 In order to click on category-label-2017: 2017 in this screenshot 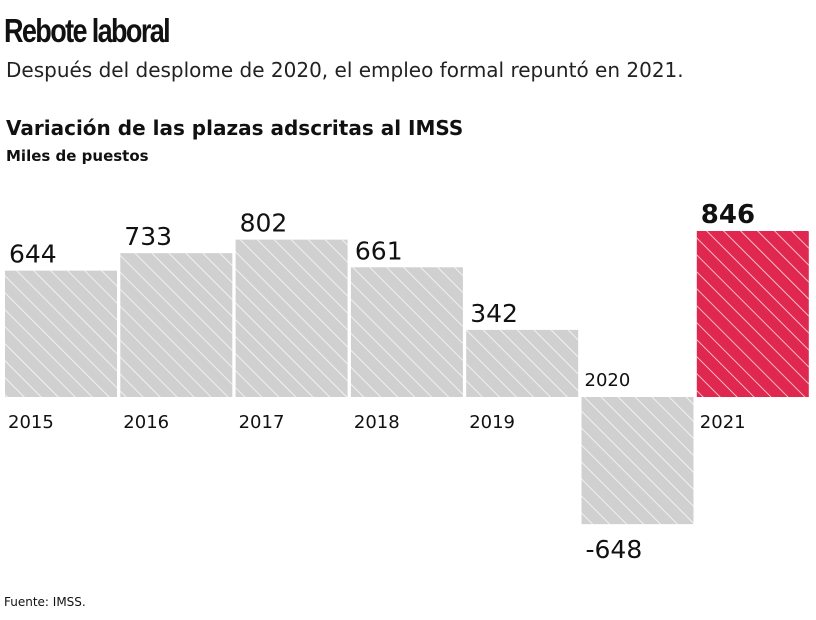, I will do `click(262, 422)`.